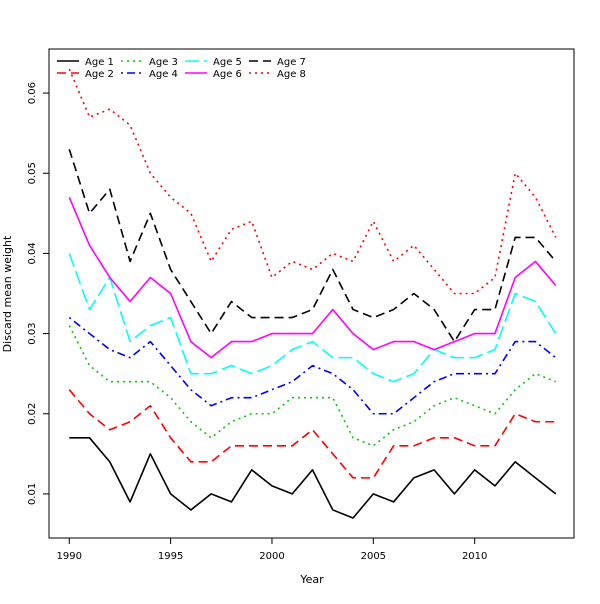 The image size is (600, 604). What do you see at coordinates (38, 293) in the screenshot?
I see `y-axis: 0.01 0.02 0.03 0.04 0.05 0.06` at bounding box center [38, 293].